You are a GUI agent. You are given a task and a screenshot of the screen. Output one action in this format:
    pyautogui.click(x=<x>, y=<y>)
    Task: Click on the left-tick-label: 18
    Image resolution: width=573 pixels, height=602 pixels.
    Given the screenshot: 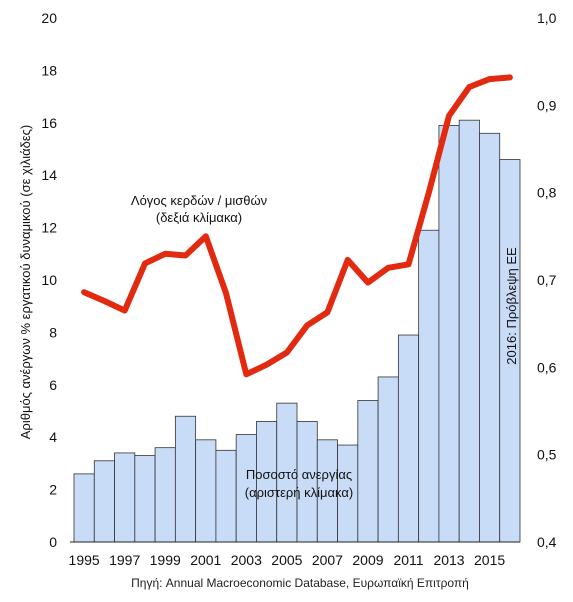 What is the action you would take?
    pyautogui.click(x=49, y=70)
    